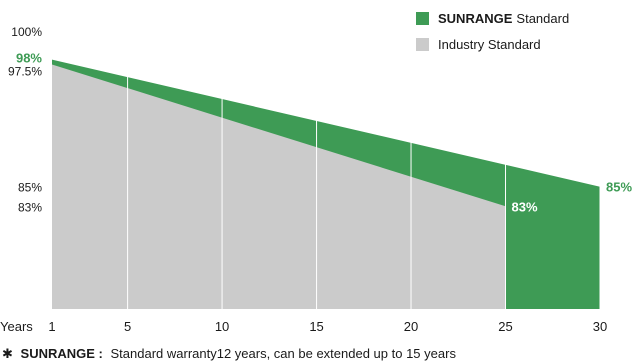  Describe the element at coordinates (600, 326) in the screenshot. I see `x-tick-label: 30` at that location.